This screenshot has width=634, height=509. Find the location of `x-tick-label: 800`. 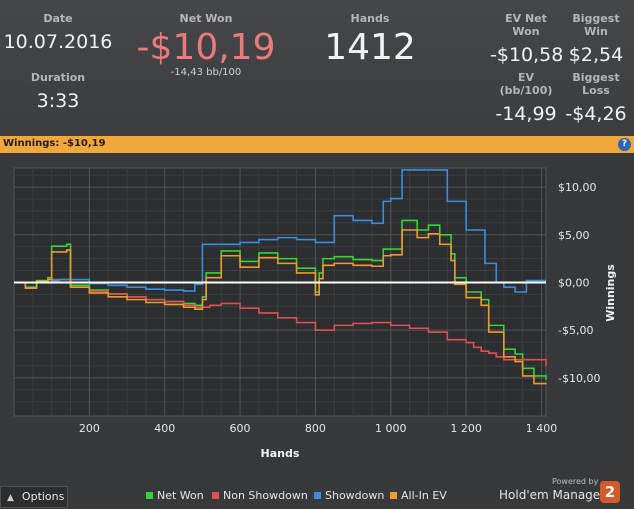

x-tick-label: 800 is located at coordinates (315, 428).